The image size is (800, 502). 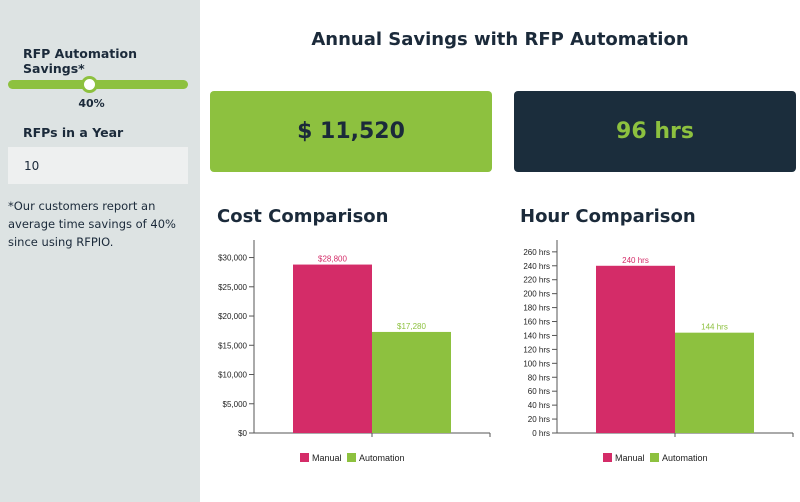 I want to click on rfps-label: RFPs in a Year, so click(x=73, y=132).